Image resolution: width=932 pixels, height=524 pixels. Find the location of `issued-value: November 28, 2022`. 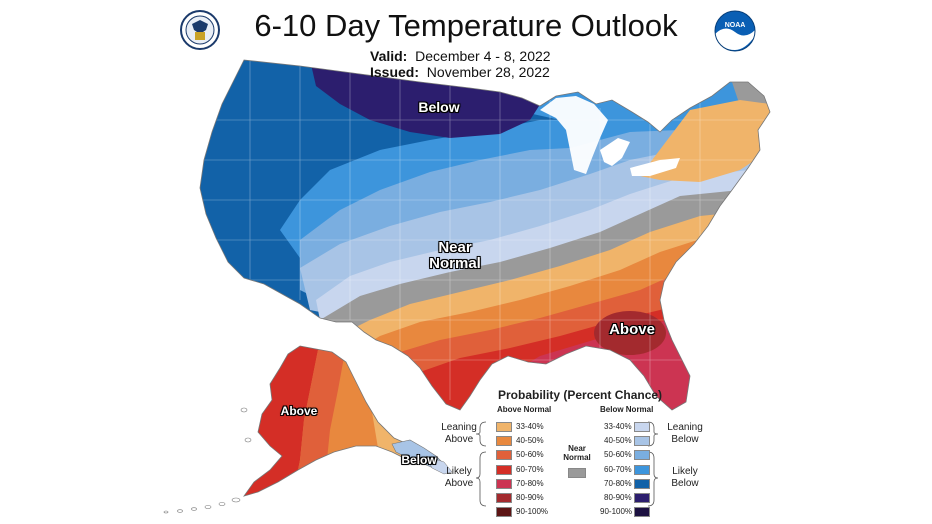

issued-value: November 28, 2022 is located at coordinates (488, 72).